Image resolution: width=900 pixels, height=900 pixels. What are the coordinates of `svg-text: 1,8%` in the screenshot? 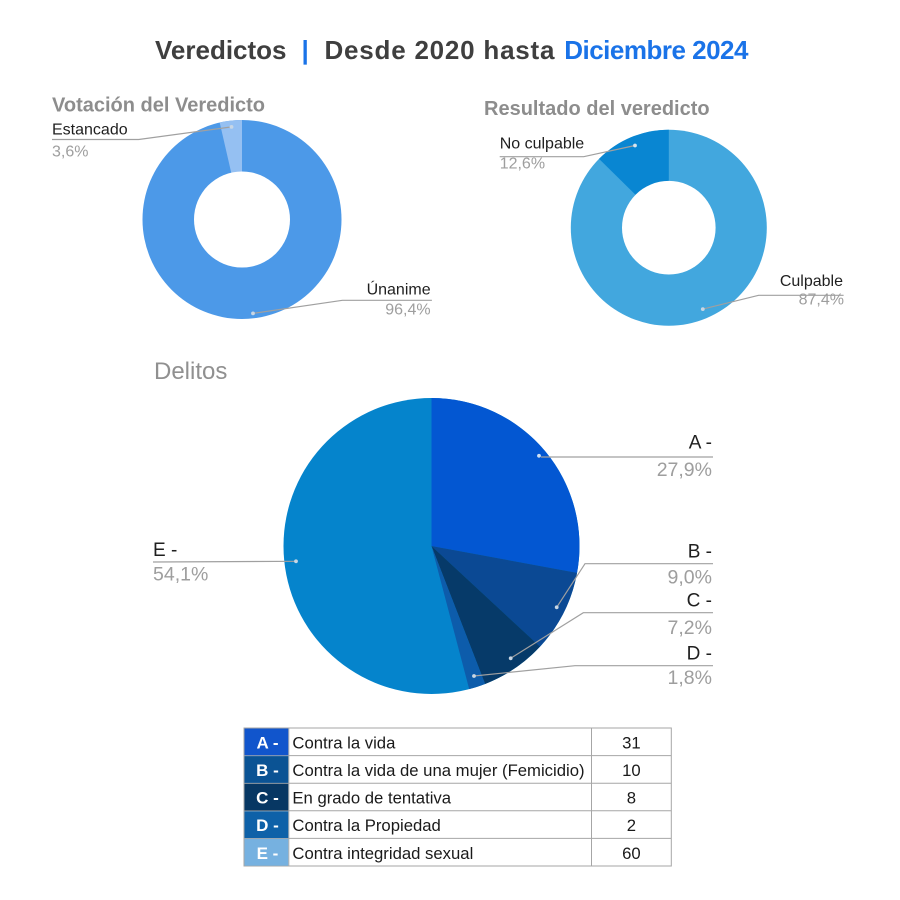 It's located at (690, 678).